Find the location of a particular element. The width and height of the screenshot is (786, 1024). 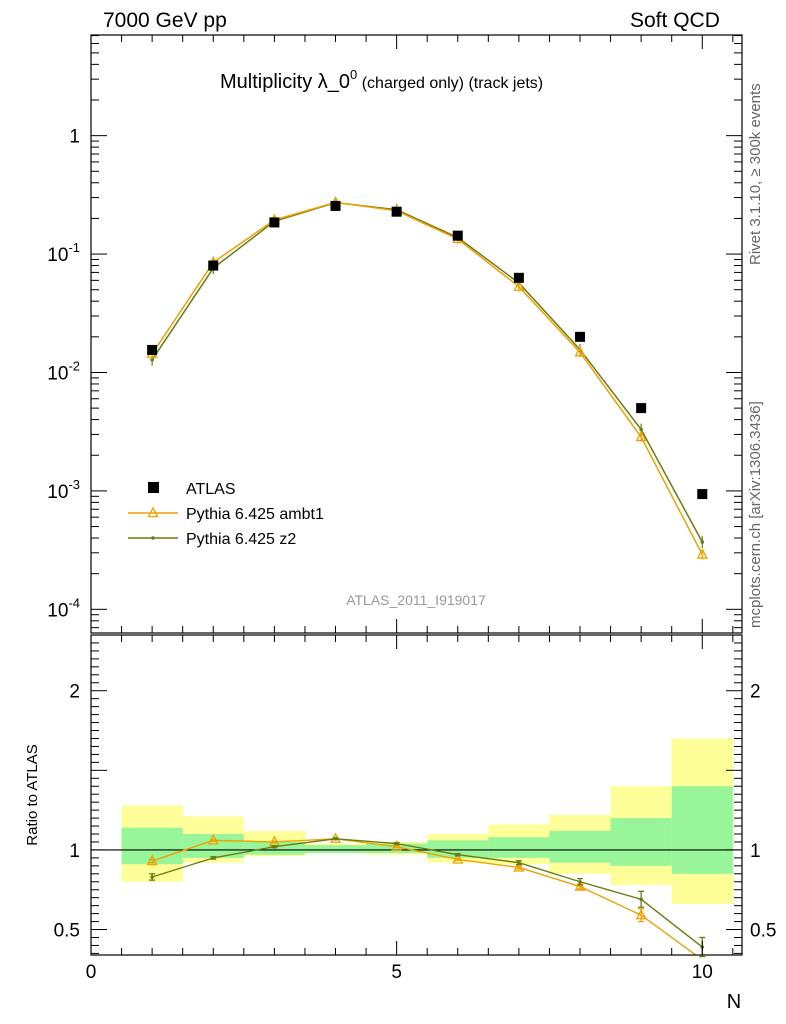

ratio-y-axis-label: Ratio to ATLAS is located at coordinates (32, 794).